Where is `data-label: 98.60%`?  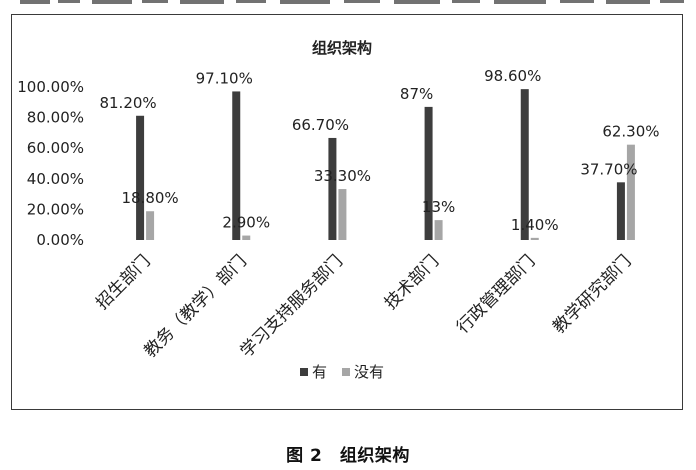 data-label: 98.60% is located at coordinates (512, 76).